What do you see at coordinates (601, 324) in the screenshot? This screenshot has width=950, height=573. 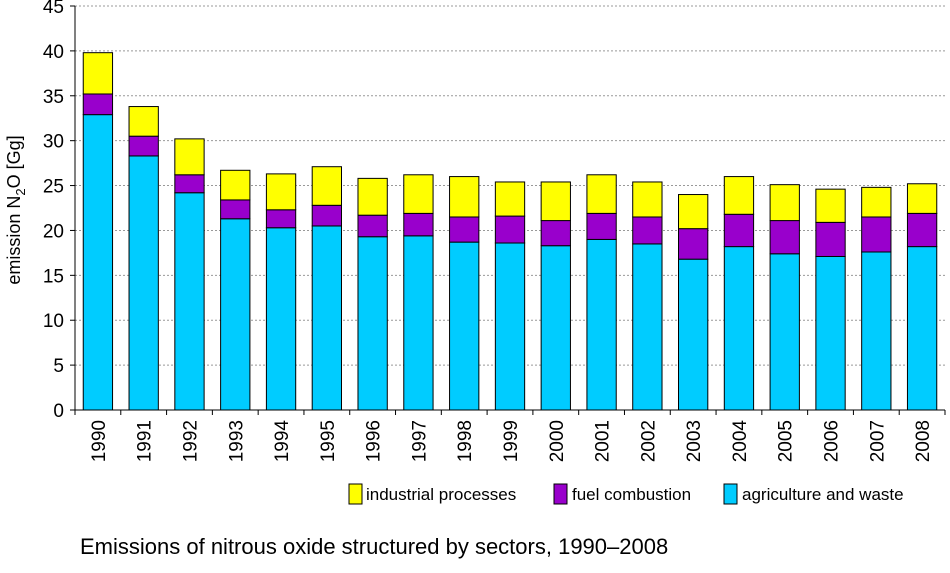 I see `bar-agriculture-and-waste-2001` at bounding box center [601, 324].